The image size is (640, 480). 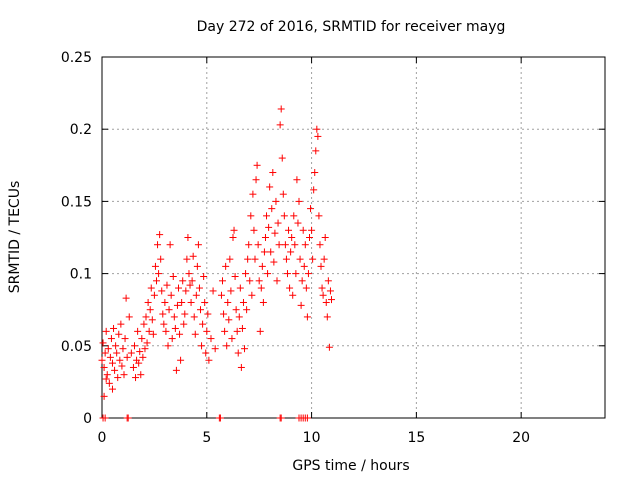 I want to click on x-tick-label: 10, so click(x=312, y=438).